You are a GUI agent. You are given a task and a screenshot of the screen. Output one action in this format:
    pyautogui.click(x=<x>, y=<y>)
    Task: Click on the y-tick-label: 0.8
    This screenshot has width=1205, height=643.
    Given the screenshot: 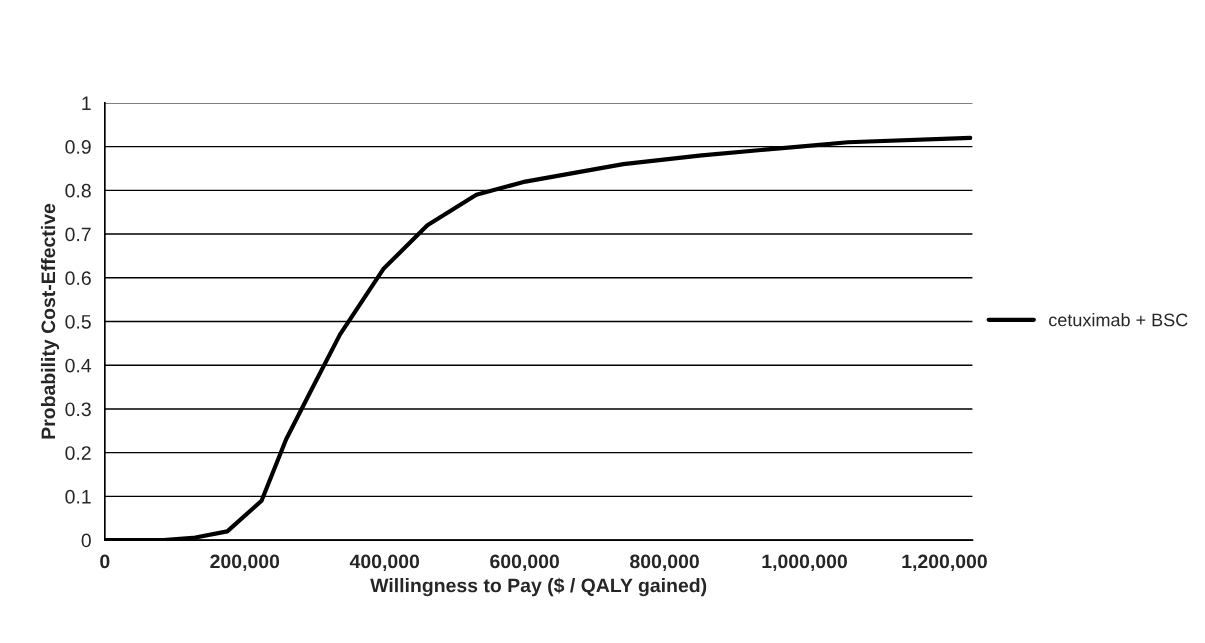 What is the action you would take?
    pyautogui.click(x=78, y=190)
    